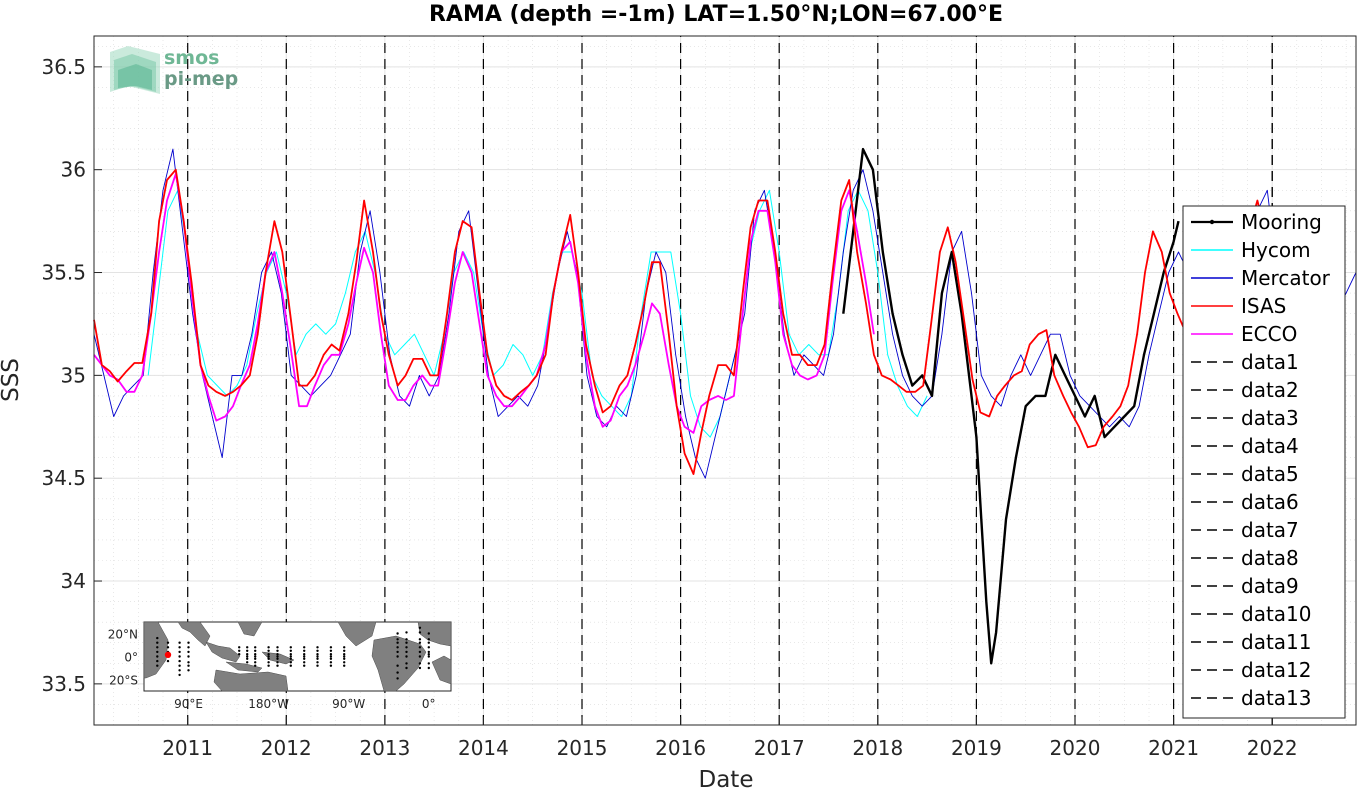 The width and height of the screenshot is (1358, 794). I want to click on x-tick-label: 2018, so click(877, 748).